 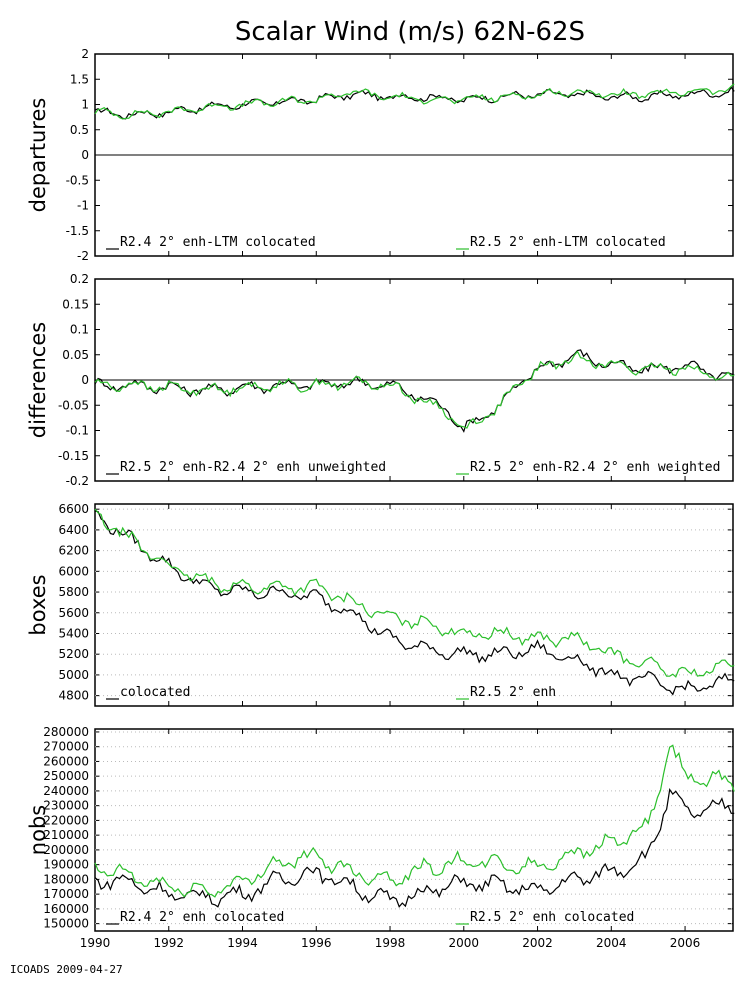 What do you see at coordinates (73, 456) in the screenshot?
I see `y-tick-label: -0.15` at bounding box center [73, 456].